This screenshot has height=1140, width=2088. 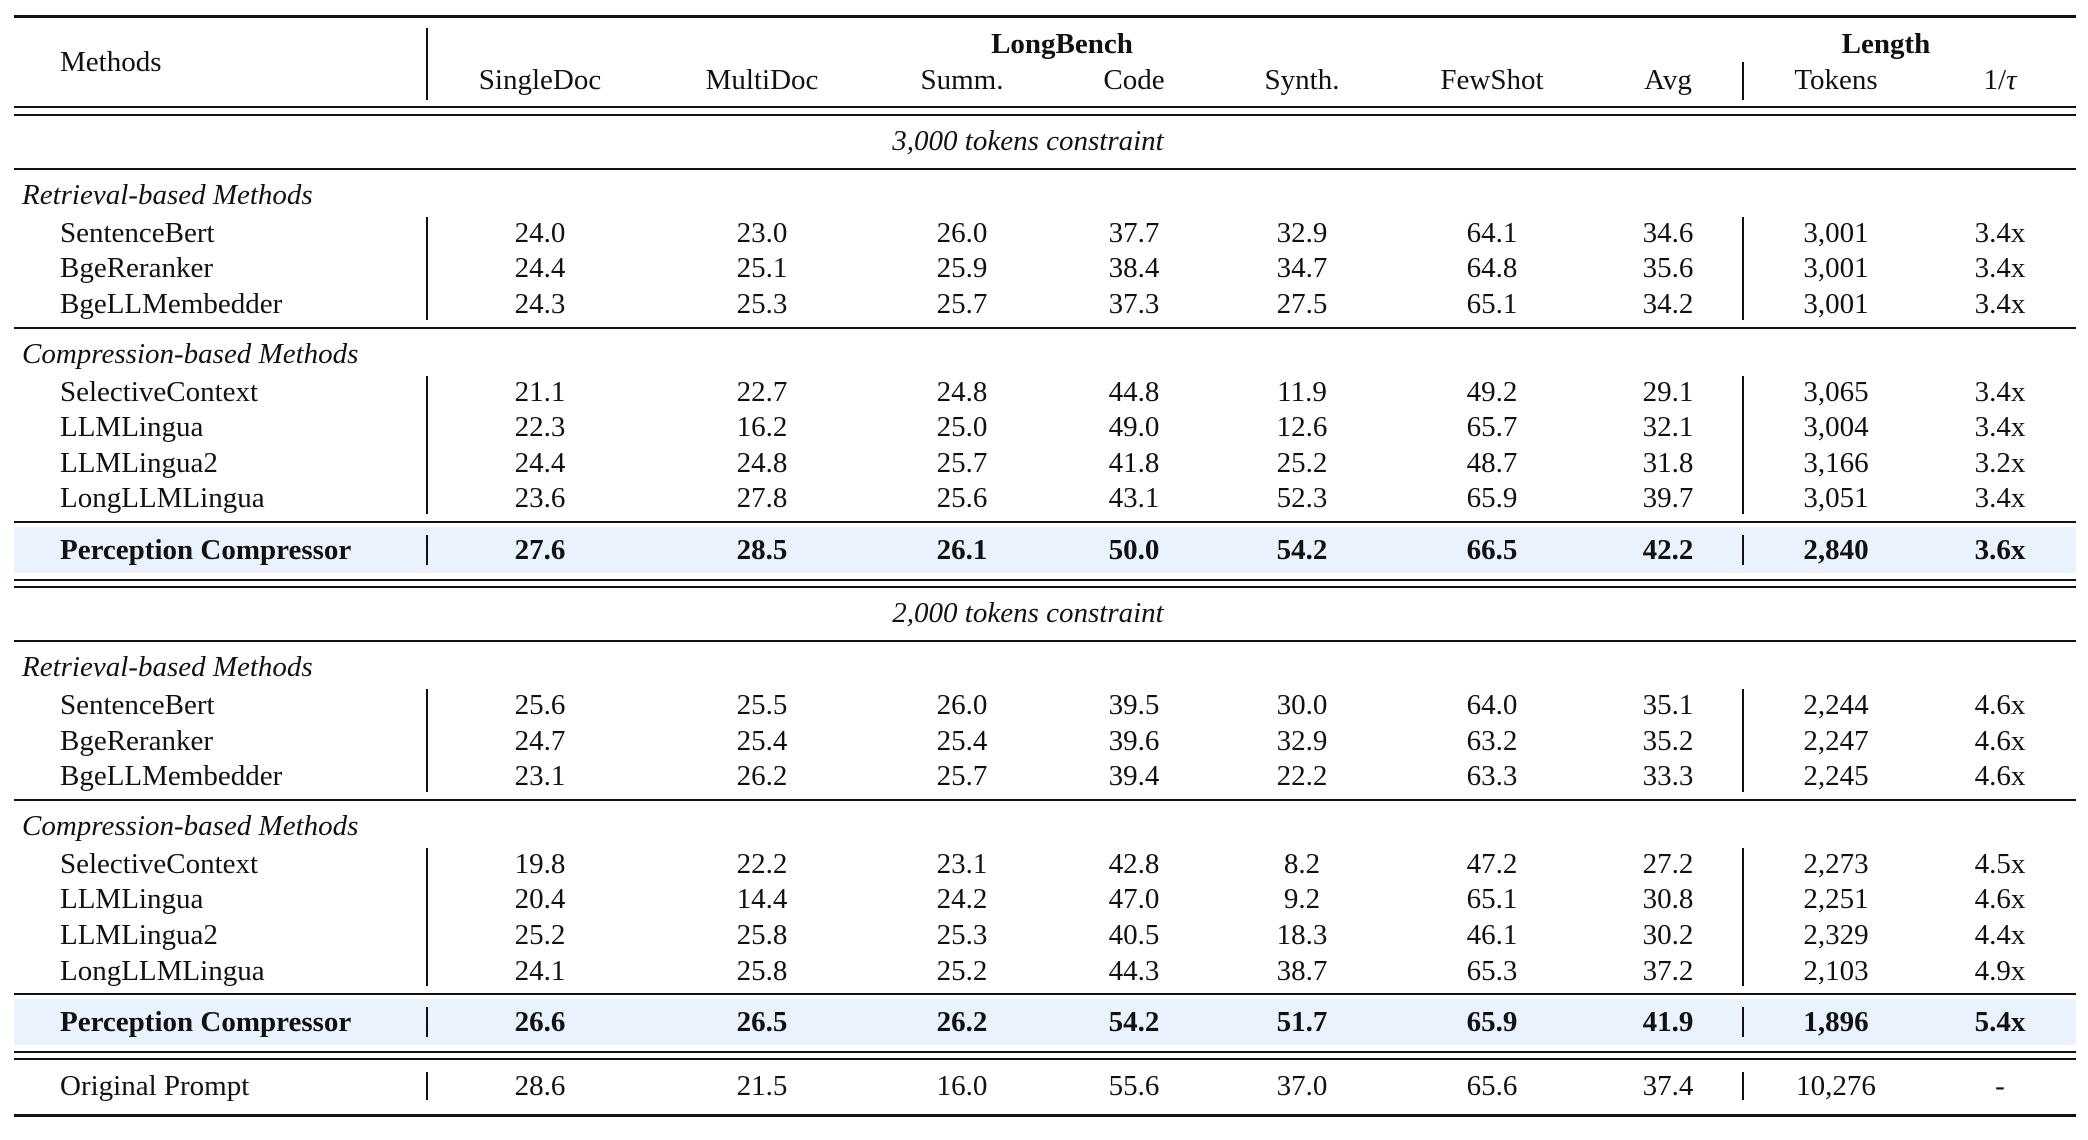 I want to click on cell-multidoc: 28.5, so click(x=762, y=550).